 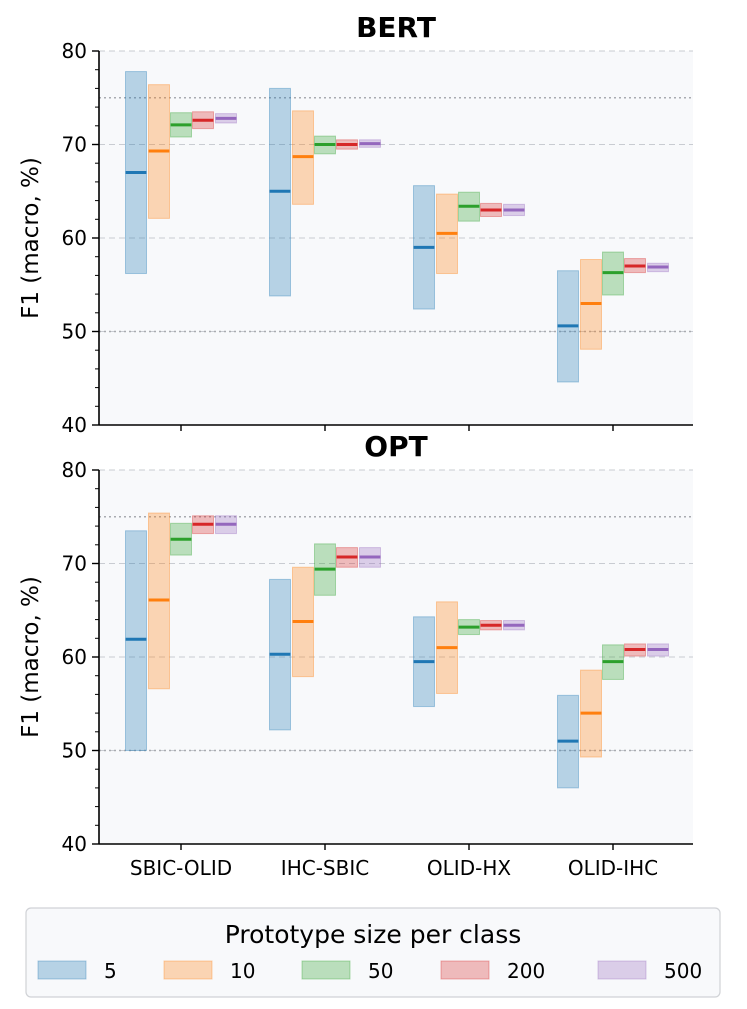 What do you see at coordinates (373, 934) in the screenshot?
I see `legend-title: Prototype size per class` at bounding box center [373, 934].